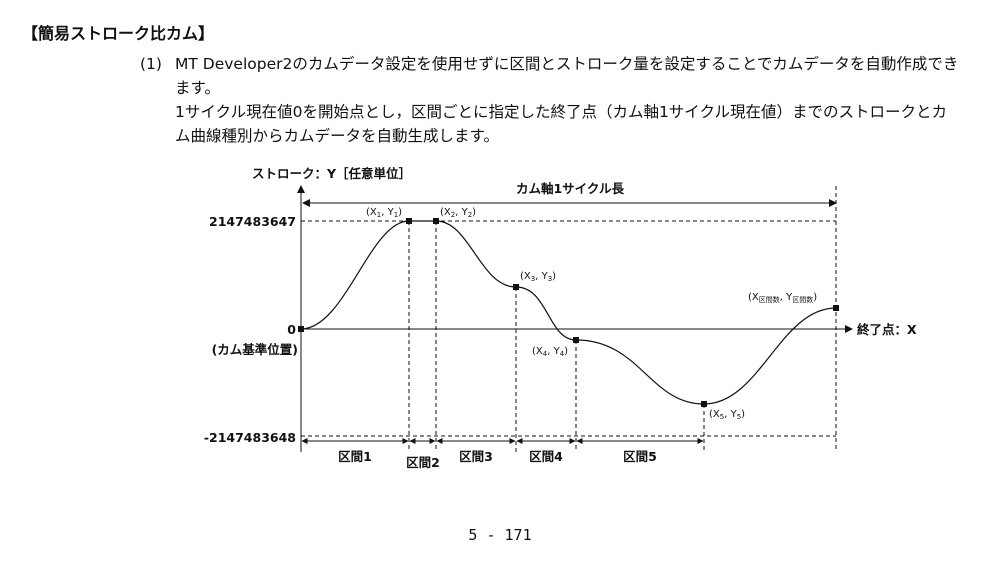 Image resolution: width=1000 pixels, height=578 pixels. I want to click on x-axis-label: 終了点：X, so click(887, 329).